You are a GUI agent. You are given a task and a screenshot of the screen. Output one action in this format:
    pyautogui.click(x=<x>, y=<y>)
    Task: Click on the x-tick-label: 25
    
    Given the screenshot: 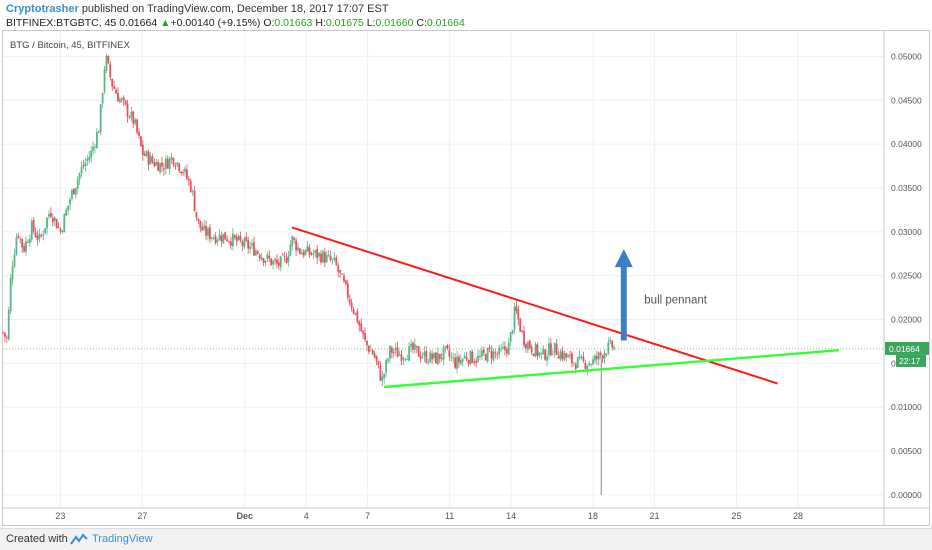 What is the action you would take?
    pyautogui.click(x=736, y=516)
    